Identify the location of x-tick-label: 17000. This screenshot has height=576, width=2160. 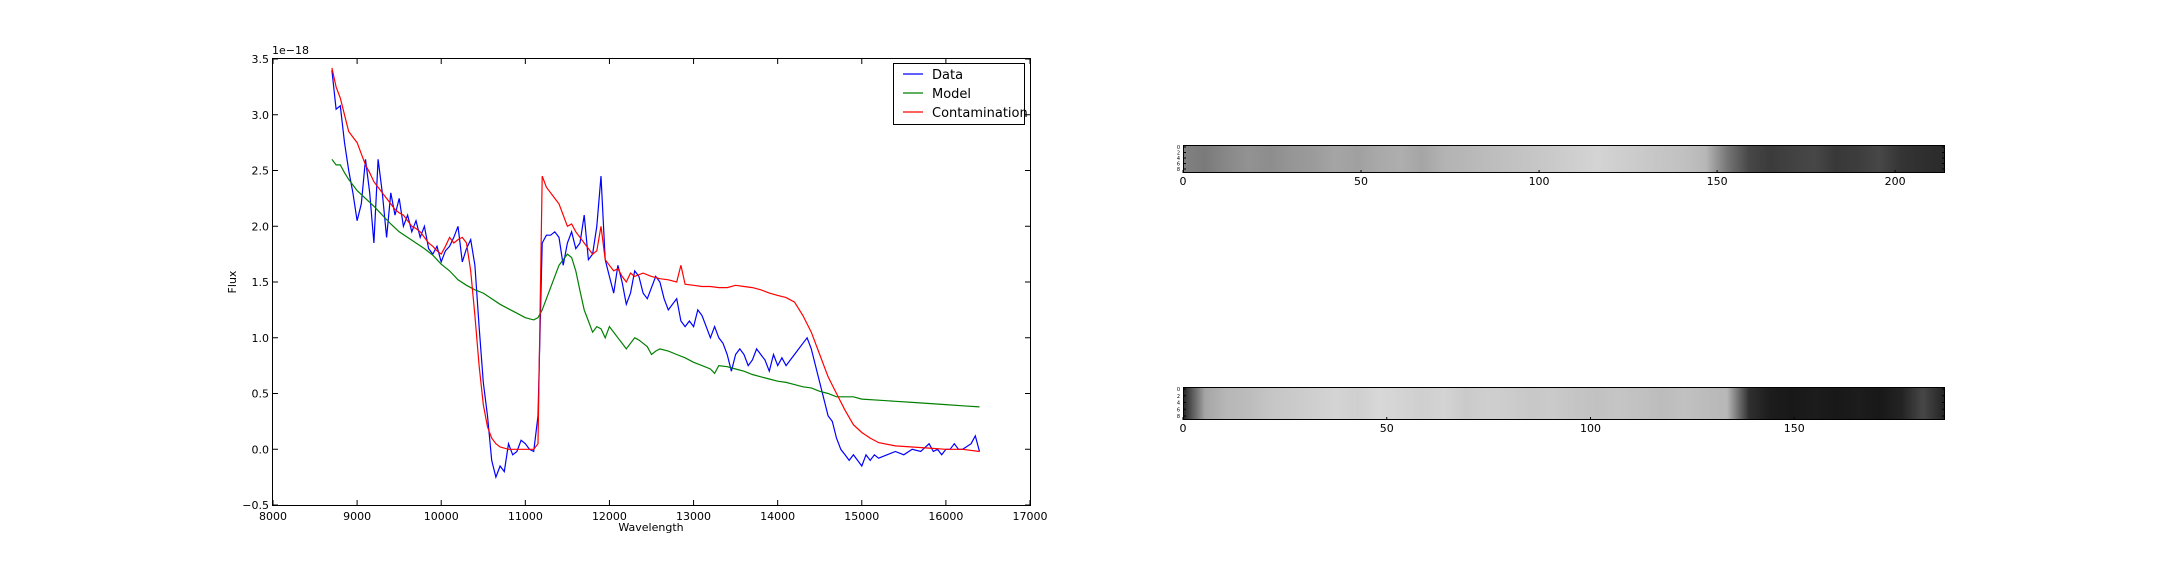
(1030, 516).